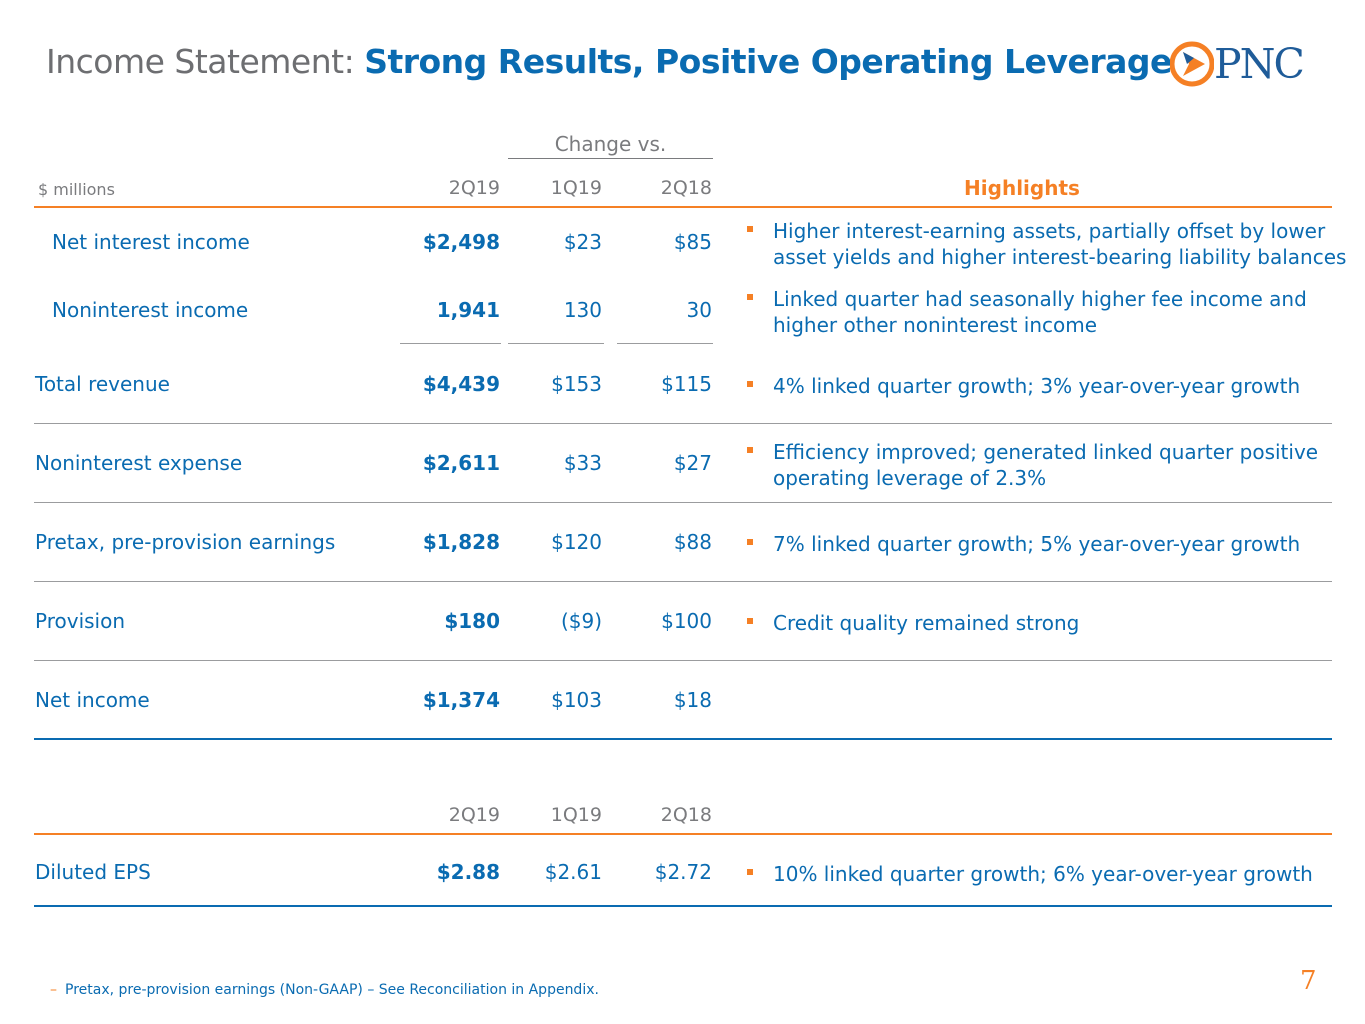 The image size is (1365, 1024). What do you see at coordinates (468, 310) in the screenshot?
I see `value-2q19: 1,941` at bounding box center [468, 310].